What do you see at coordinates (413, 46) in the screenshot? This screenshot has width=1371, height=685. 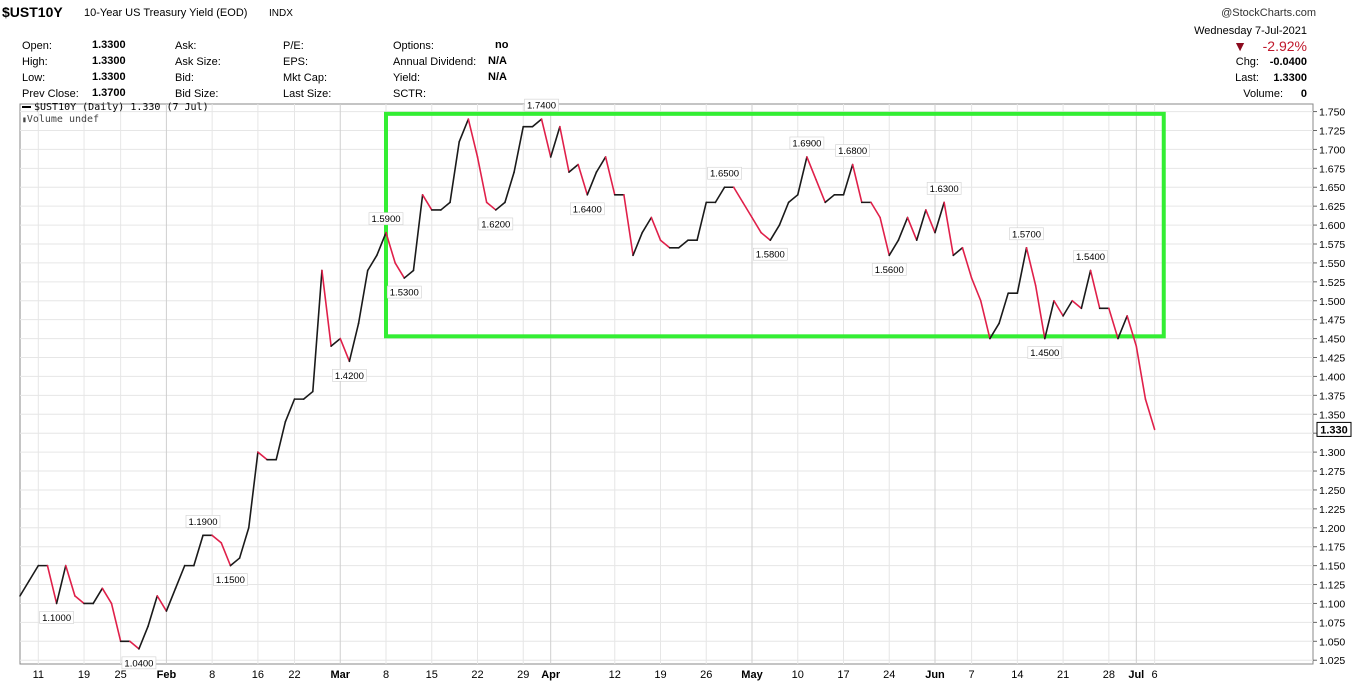 I see `options-label: Options:` at bounding box center [413, 46].